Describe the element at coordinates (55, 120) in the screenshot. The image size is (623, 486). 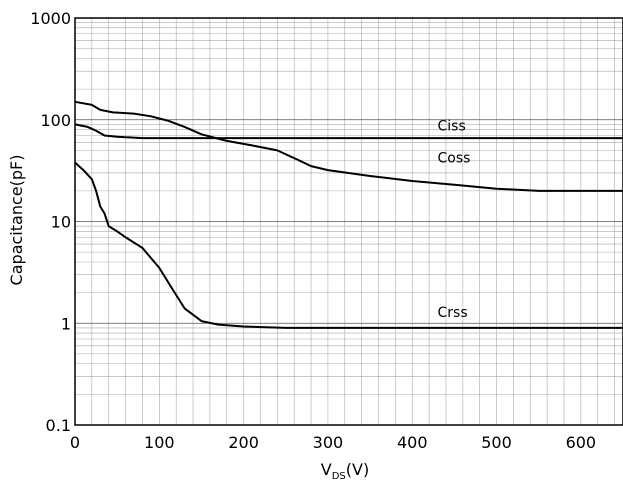
I see `y-tick-label: 100` at that location.